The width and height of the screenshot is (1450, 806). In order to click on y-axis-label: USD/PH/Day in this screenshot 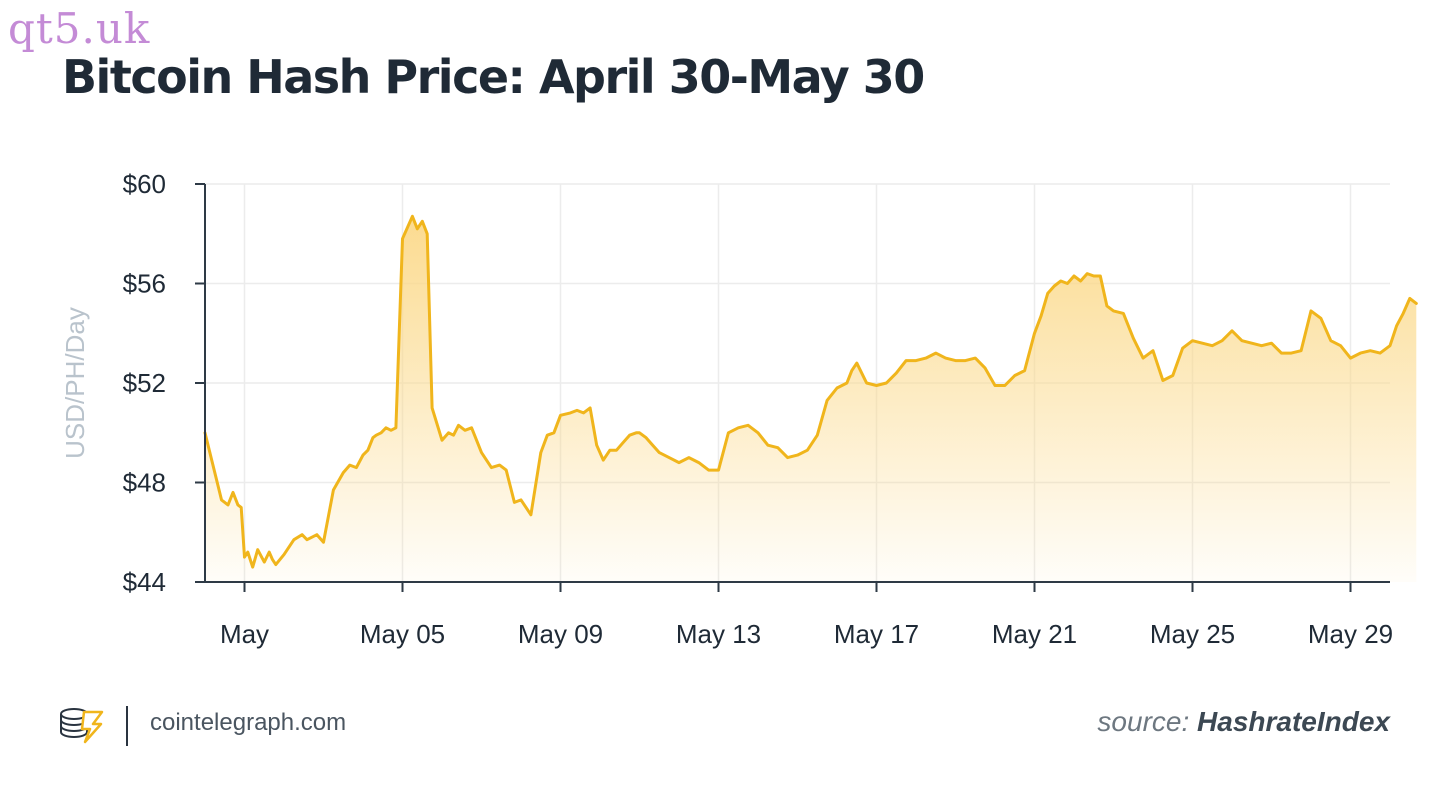, I will do `click(75, 383)`.